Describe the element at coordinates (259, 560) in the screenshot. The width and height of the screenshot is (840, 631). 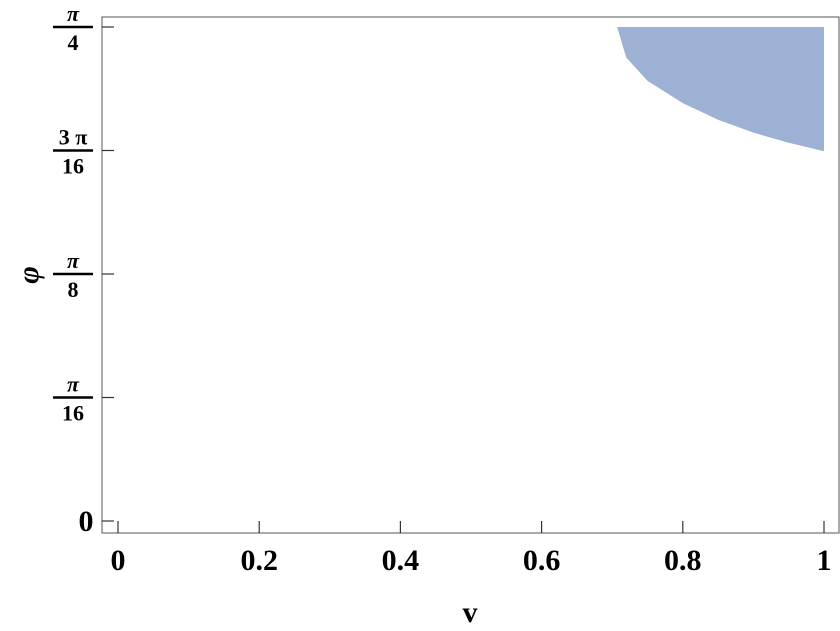
I see `x-tick-label: 0.2` at that location.